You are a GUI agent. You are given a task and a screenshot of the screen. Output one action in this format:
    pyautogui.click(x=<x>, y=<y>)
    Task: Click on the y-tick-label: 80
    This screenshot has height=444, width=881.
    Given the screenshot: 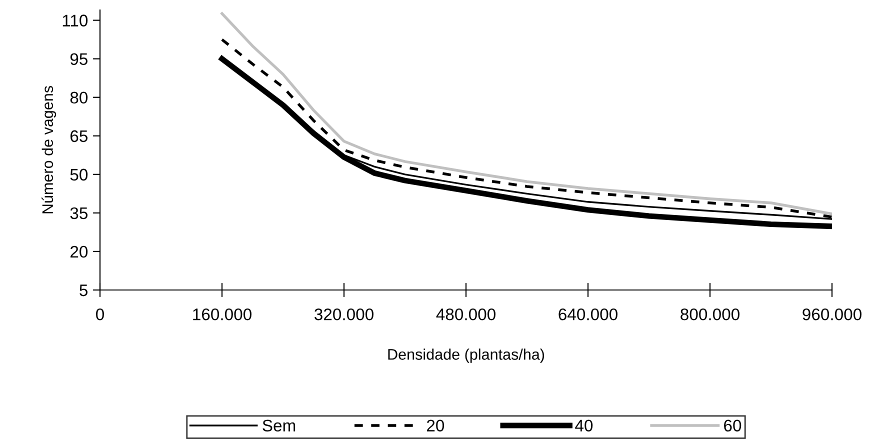 What is the action you would take?
    pyautogui.click(x=79, y=98)
    